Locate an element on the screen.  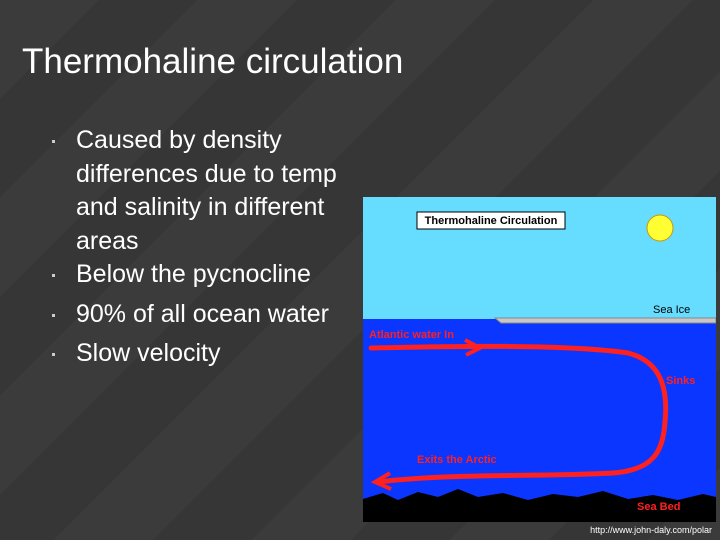
circulation-path is located at coordinates (518, 414).